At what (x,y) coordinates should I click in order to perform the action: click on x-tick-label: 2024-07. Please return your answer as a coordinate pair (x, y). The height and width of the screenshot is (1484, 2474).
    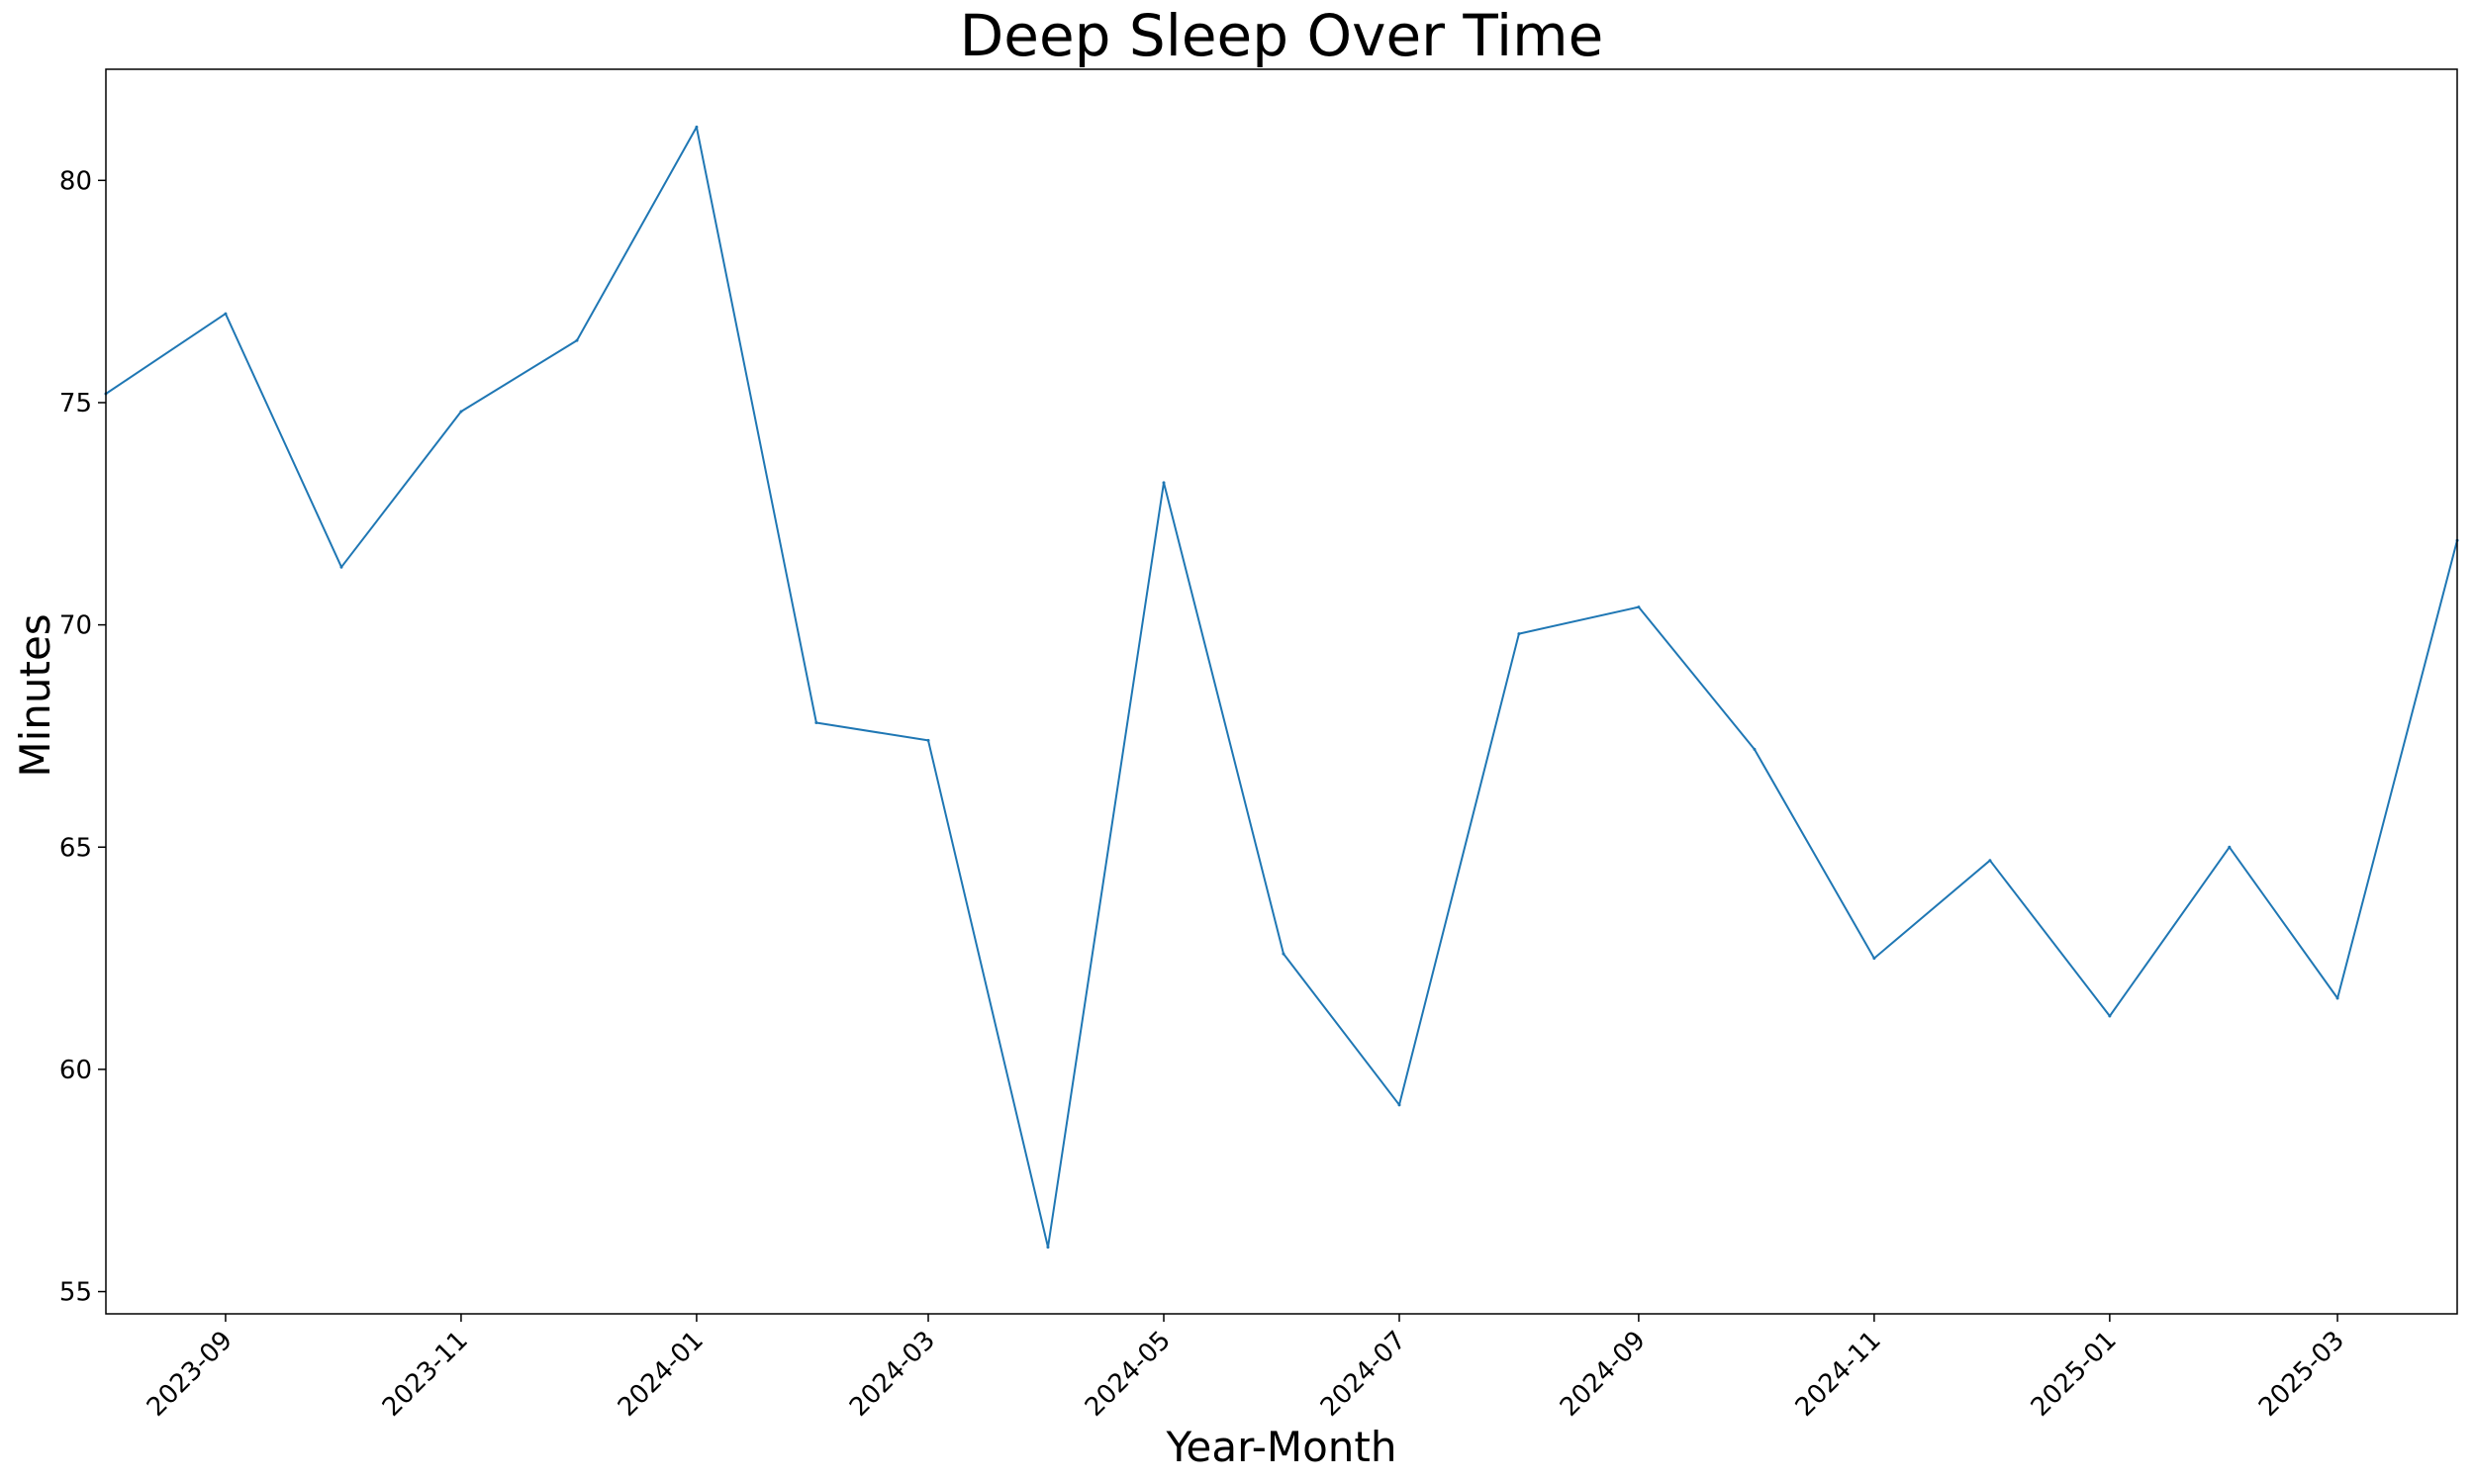
    Looking at the image, I should click on (1364, 1374).